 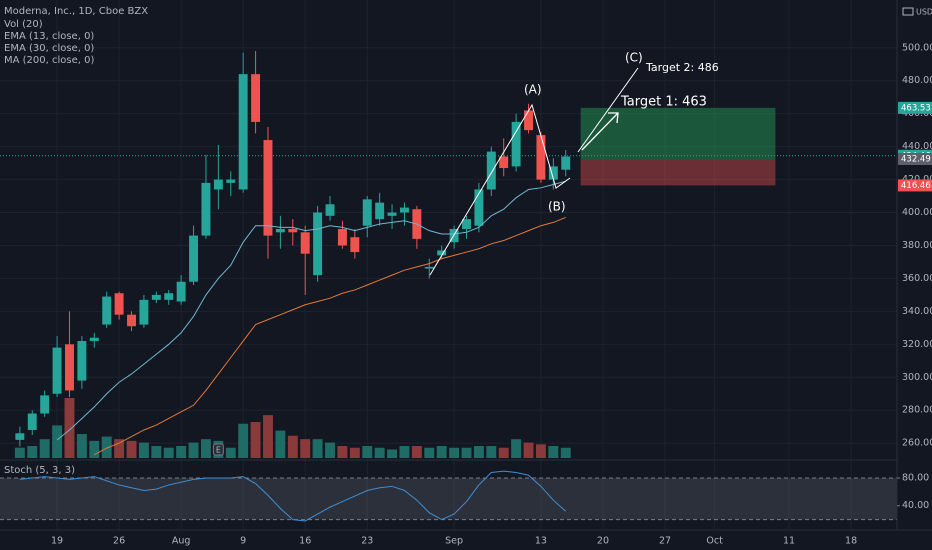 What do you see at coordinates (678, 172) in the screenshot?
I see `loss-zone` at bounding box center [678, 172].